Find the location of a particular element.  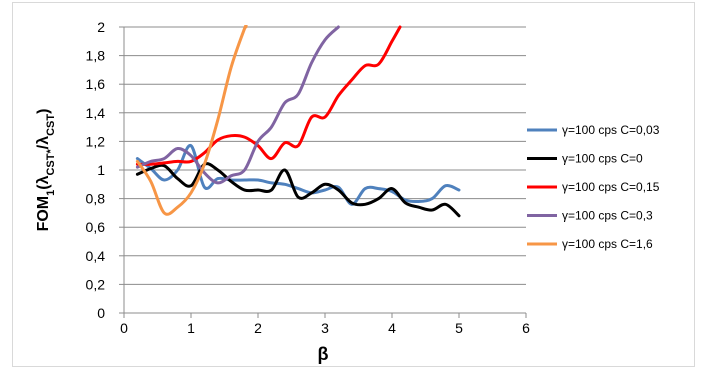

x-tick-label: 4 is located at coordinates (392, 328).